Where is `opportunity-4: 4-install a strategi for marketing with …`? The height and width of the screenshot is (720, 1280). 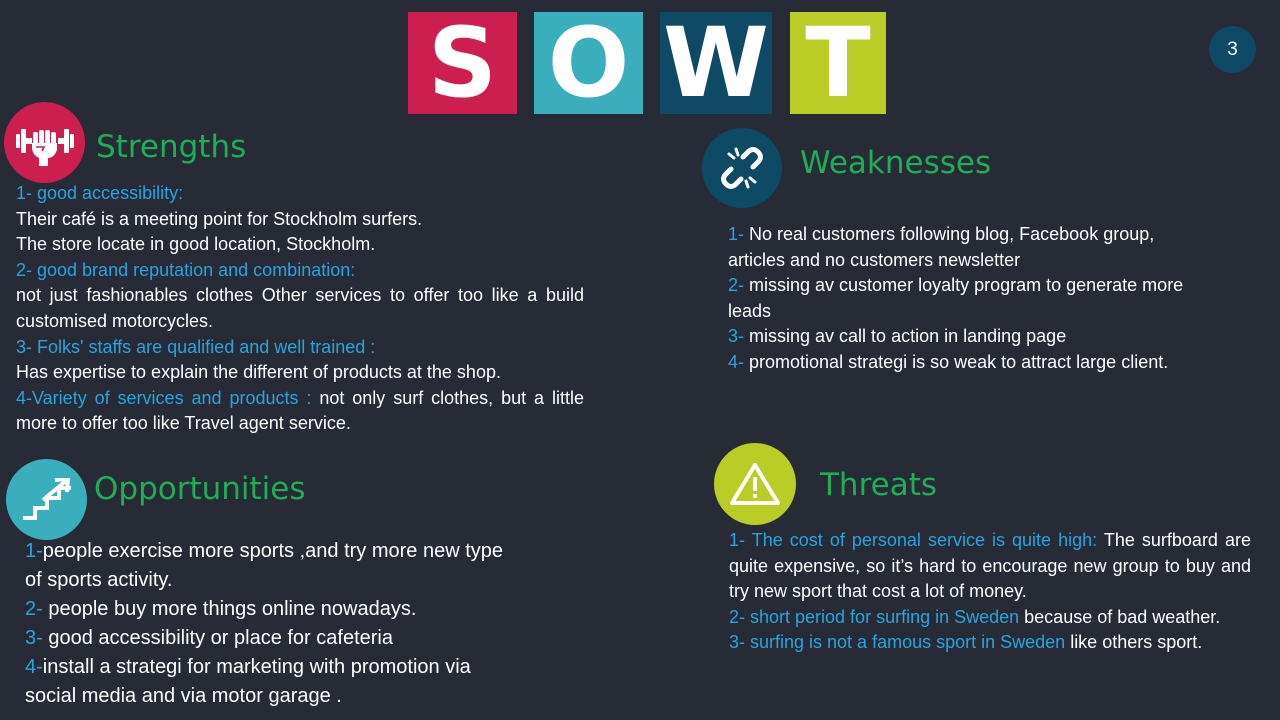 opportunity-4: 4-install a strategi for marketing with … is located at coordinates (270, 682).